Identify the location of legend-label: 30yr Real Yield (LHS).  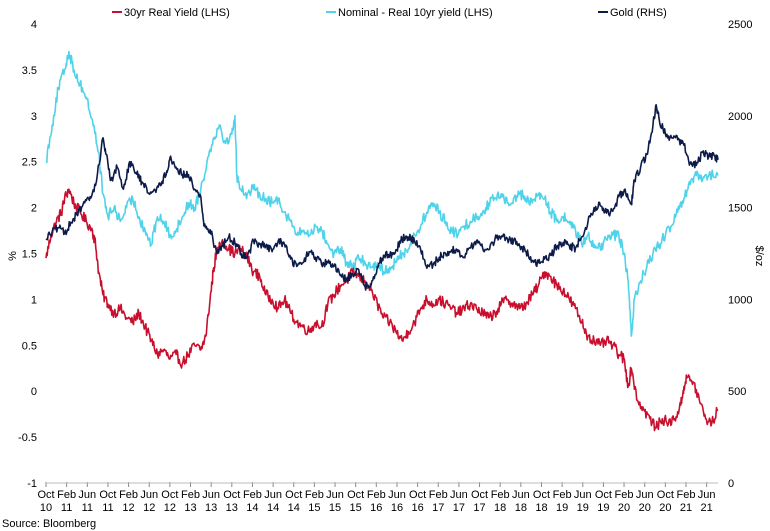
(177, 13).